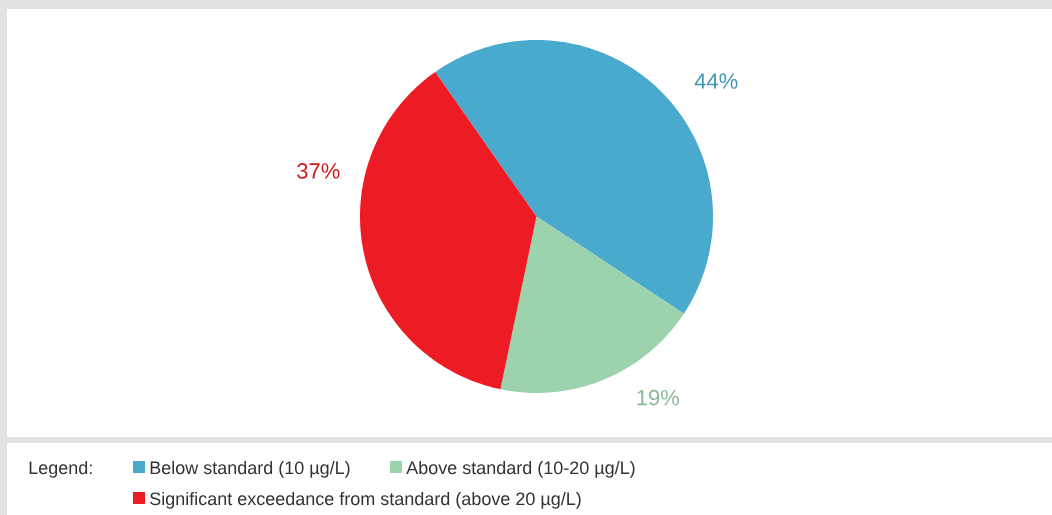 Image resolution: width=1052 pixels, height=515 pixels. I want to click on data-label: 19%, so click(658, 397).